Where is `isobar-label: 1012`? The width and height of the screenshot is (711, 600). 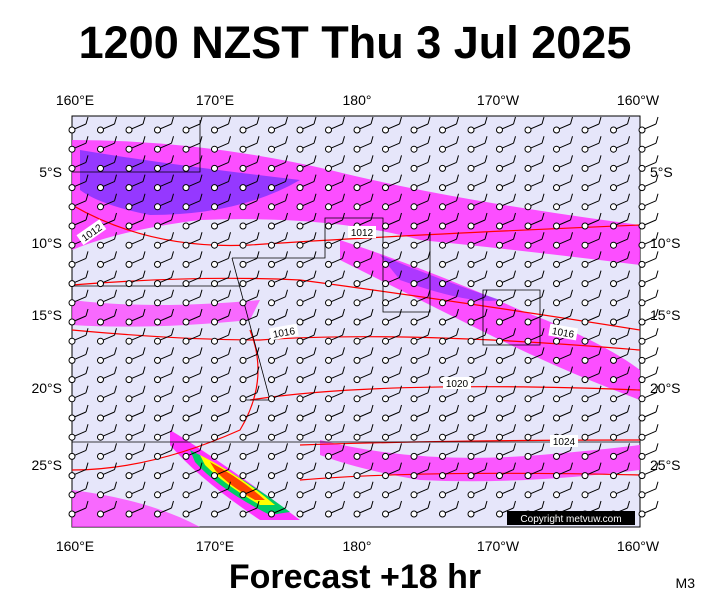 isobar-label: 1012 is located at coordinates (362, 233).